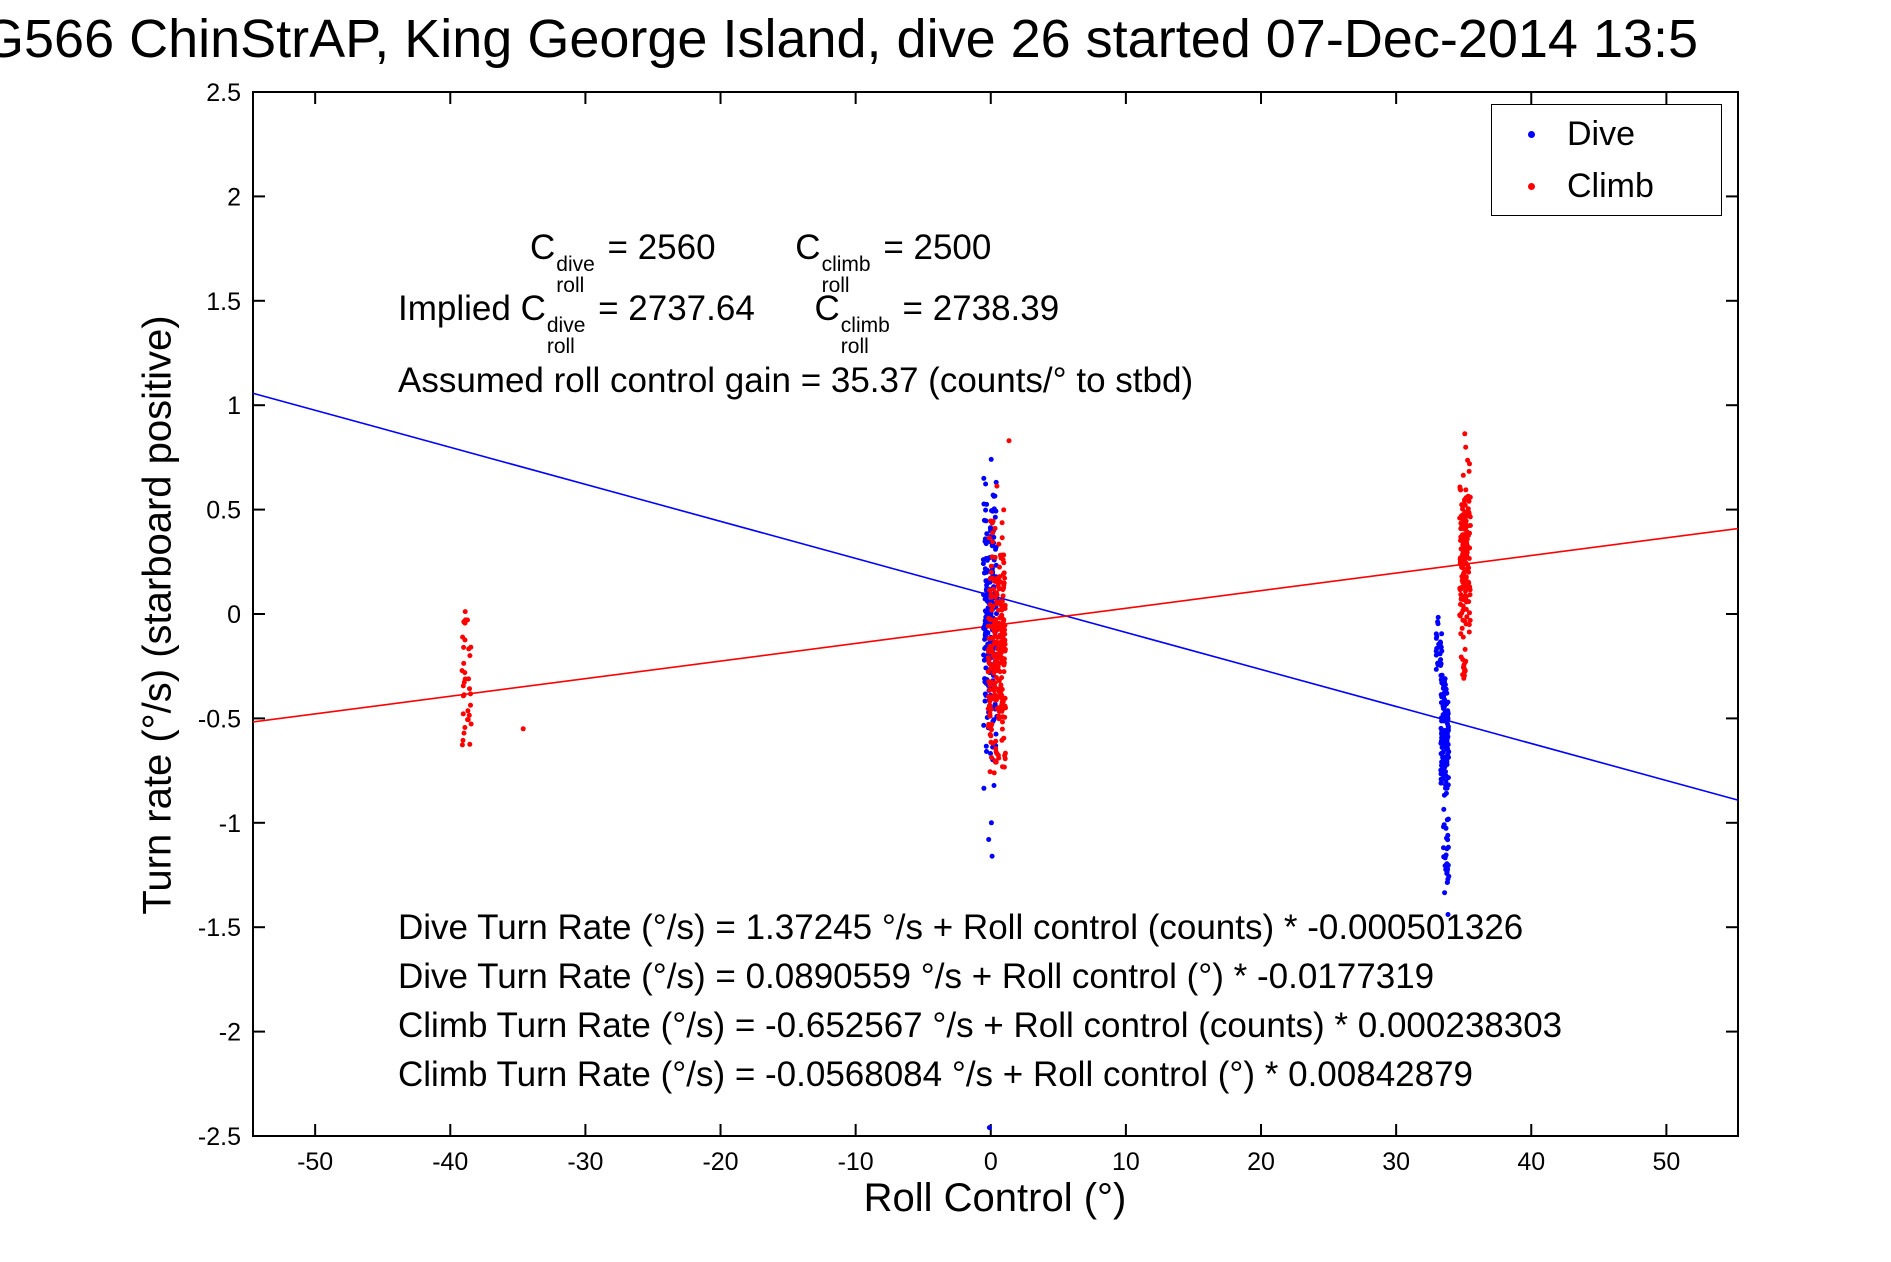 This screenshot has height=1262, width=1891. What do you see at coordinates (1531, 186) in the screenshot?
I see `climb-marker-icon` at bounding box center [1531, 186].